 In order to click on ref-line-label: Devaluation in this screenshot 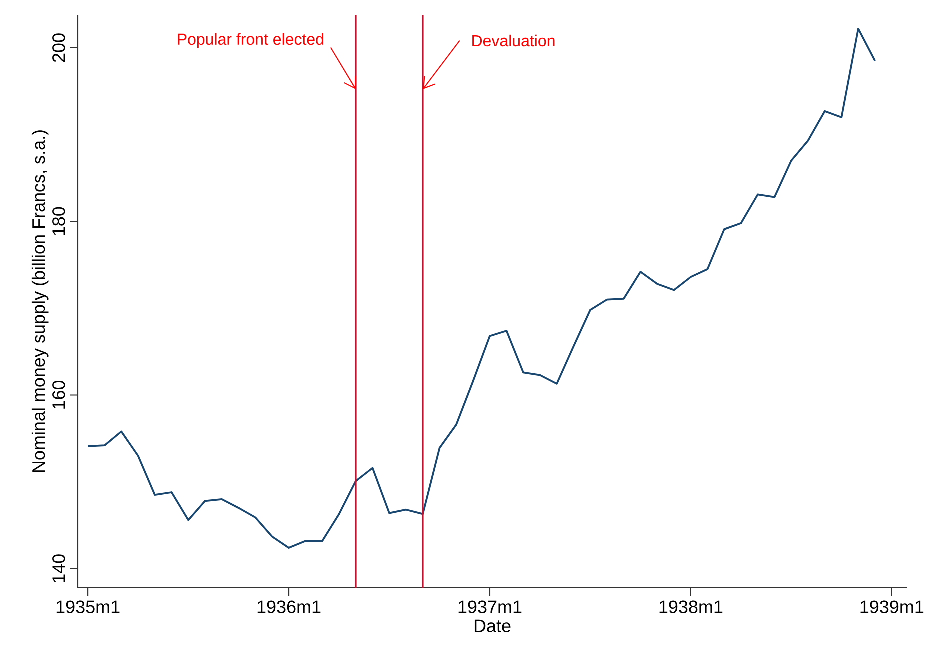, I will do `click(513, 40)`.